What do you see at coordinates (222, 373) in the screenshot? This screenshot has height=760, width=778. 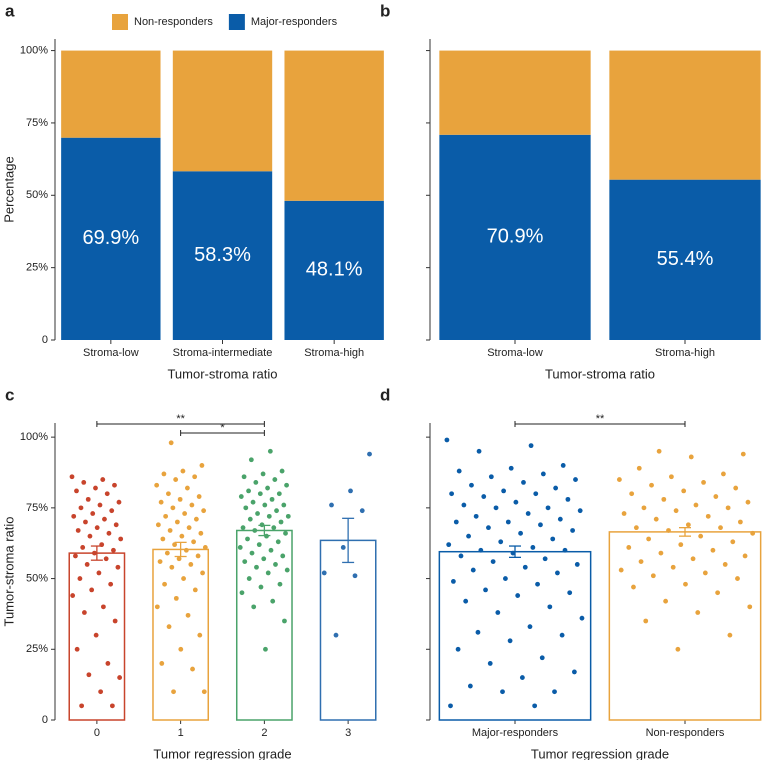 I see `x-axis-label: Tumor-stroma ratio` at bounding box center [222, 373].